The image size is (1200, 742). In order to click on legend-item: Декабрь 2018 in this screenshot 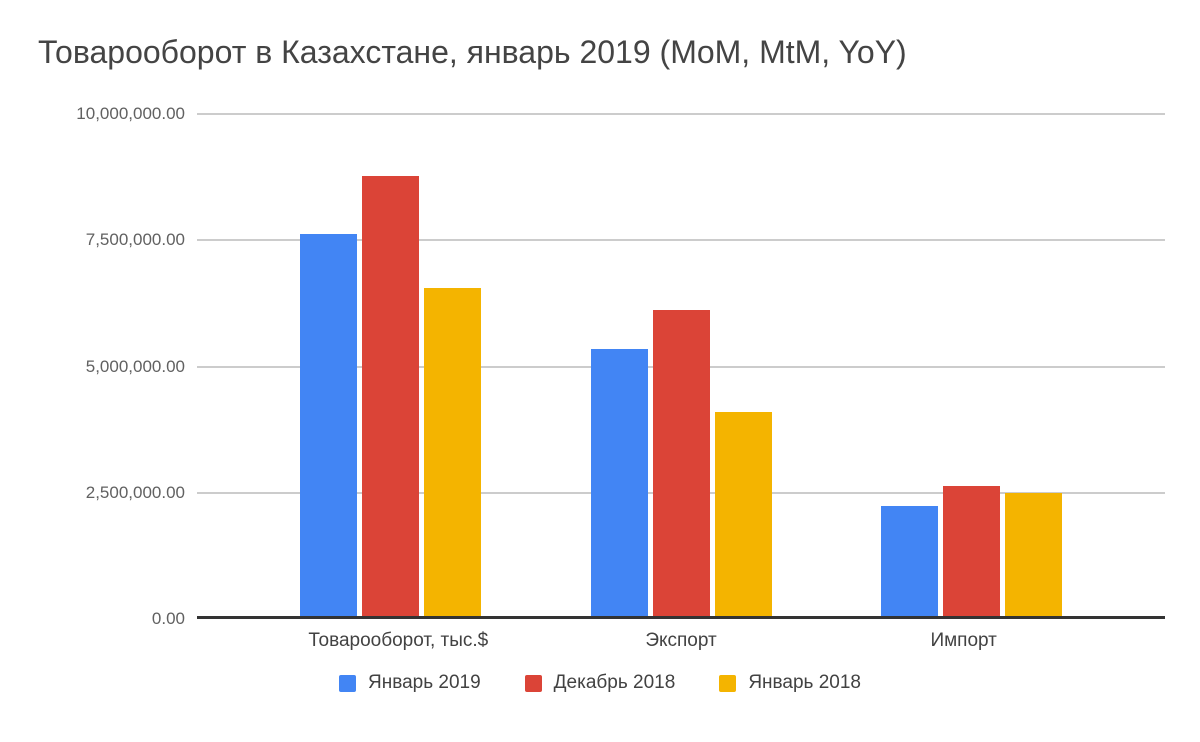, I will do `click(600, 683)`.